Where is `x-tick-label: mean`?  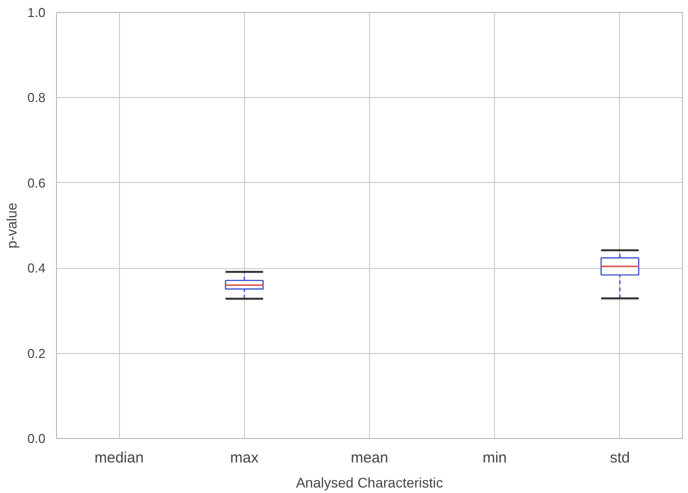 x-tick-label: mean is located at coordinates (369, 458).